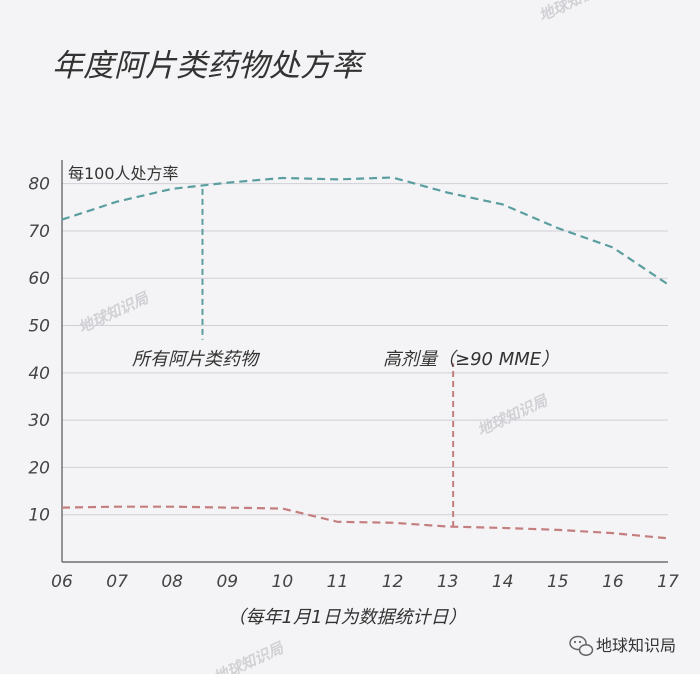 The image size is (700, 674). I want to click on wechat-icon, so click(581, 645).